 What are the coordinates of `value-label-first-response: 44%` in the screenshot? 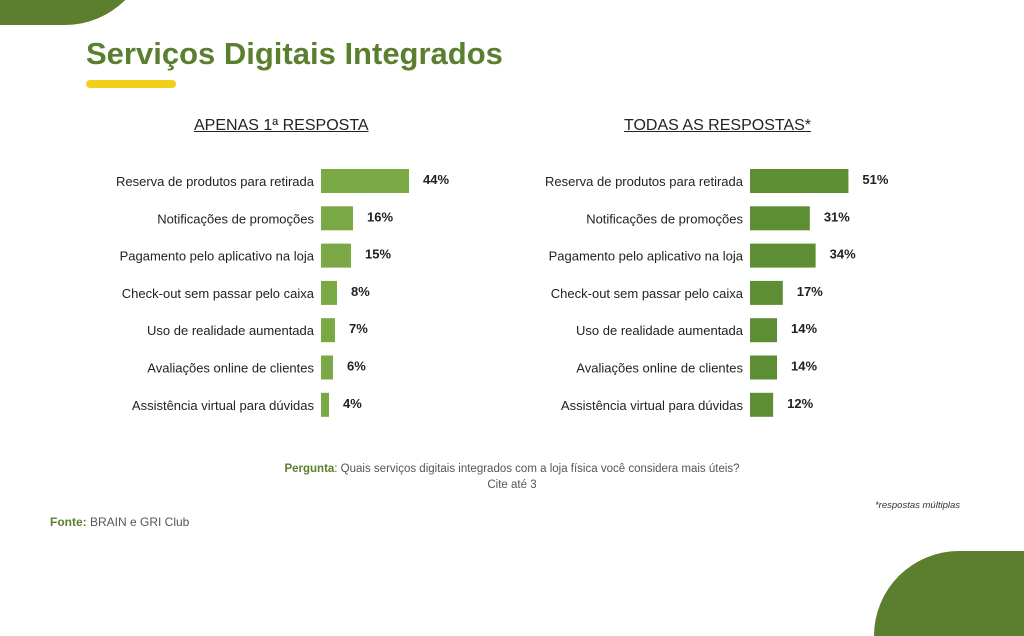 It's located at (436, 179).